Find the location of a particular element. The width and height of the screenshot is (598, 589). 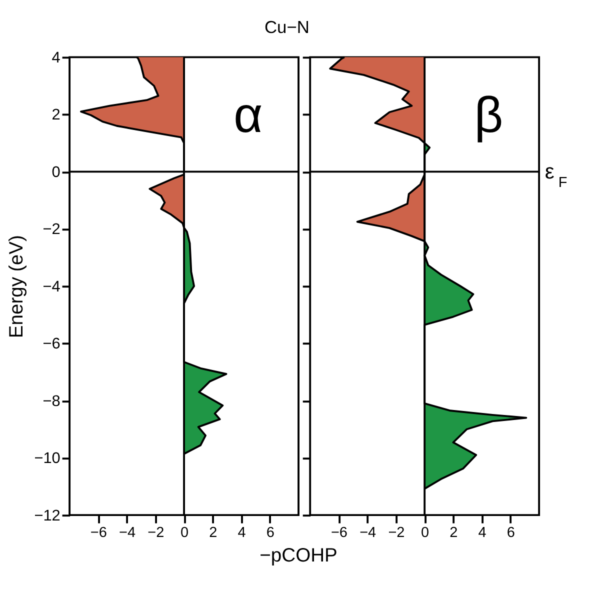

chart-title: Cu−N is located at coordinates (287, 27).